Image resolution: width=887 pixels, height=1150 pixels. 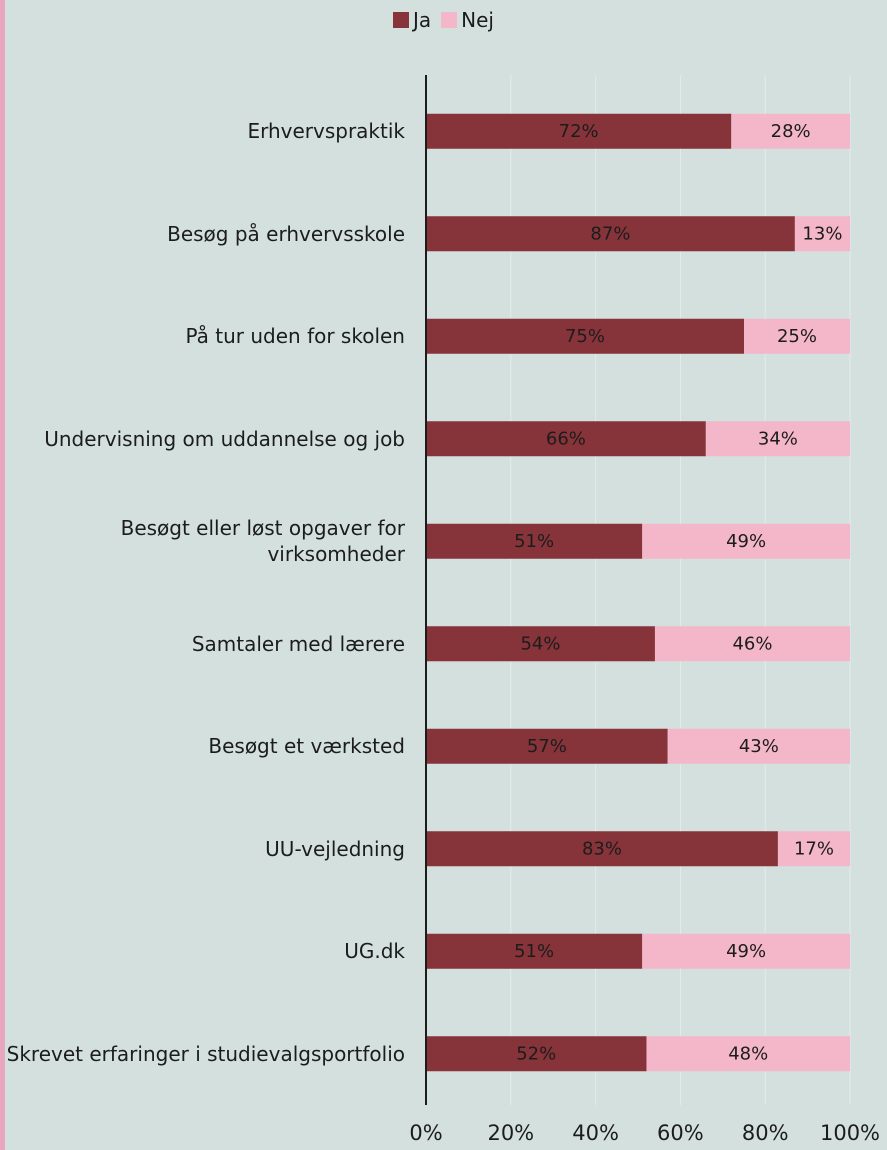 I want to click on category-label: Erhvervspraktik, so click(x=326, y=131).